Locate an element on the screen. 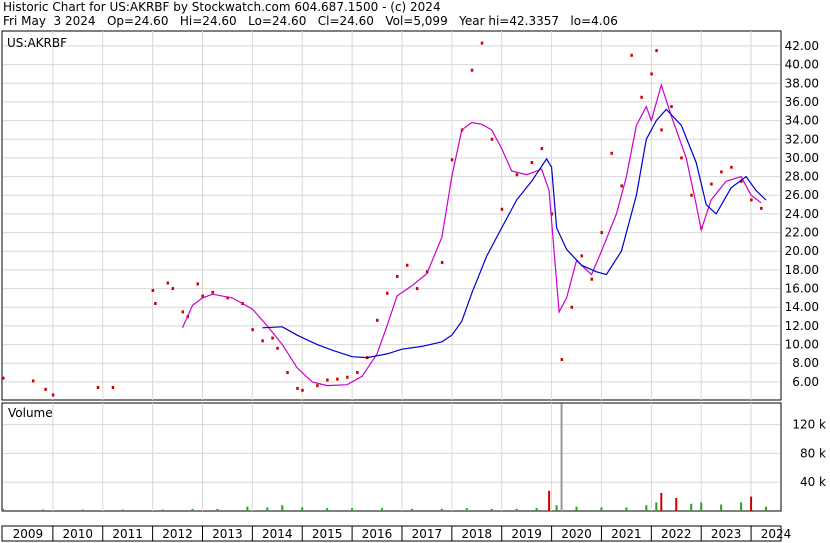 The width and height of the screenshot is (830, 543). price-y-tick-label: 42.00 is located at coordinates (802, 46).